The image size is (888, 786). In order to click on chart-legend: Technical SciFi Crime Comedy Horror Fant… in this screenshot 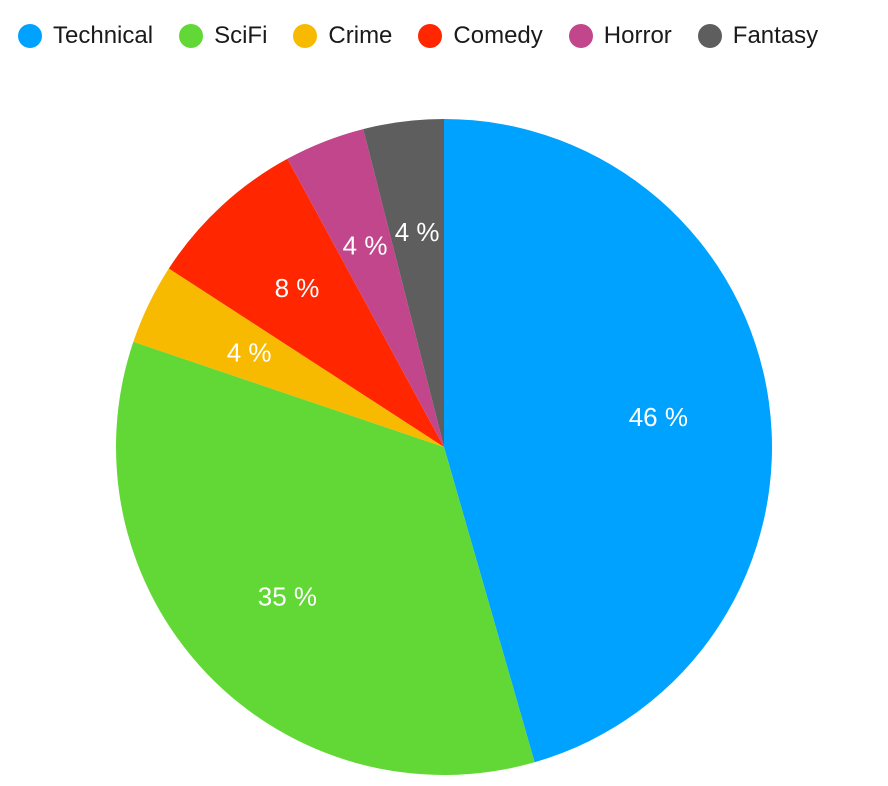, I will do `click(418, 36)`.